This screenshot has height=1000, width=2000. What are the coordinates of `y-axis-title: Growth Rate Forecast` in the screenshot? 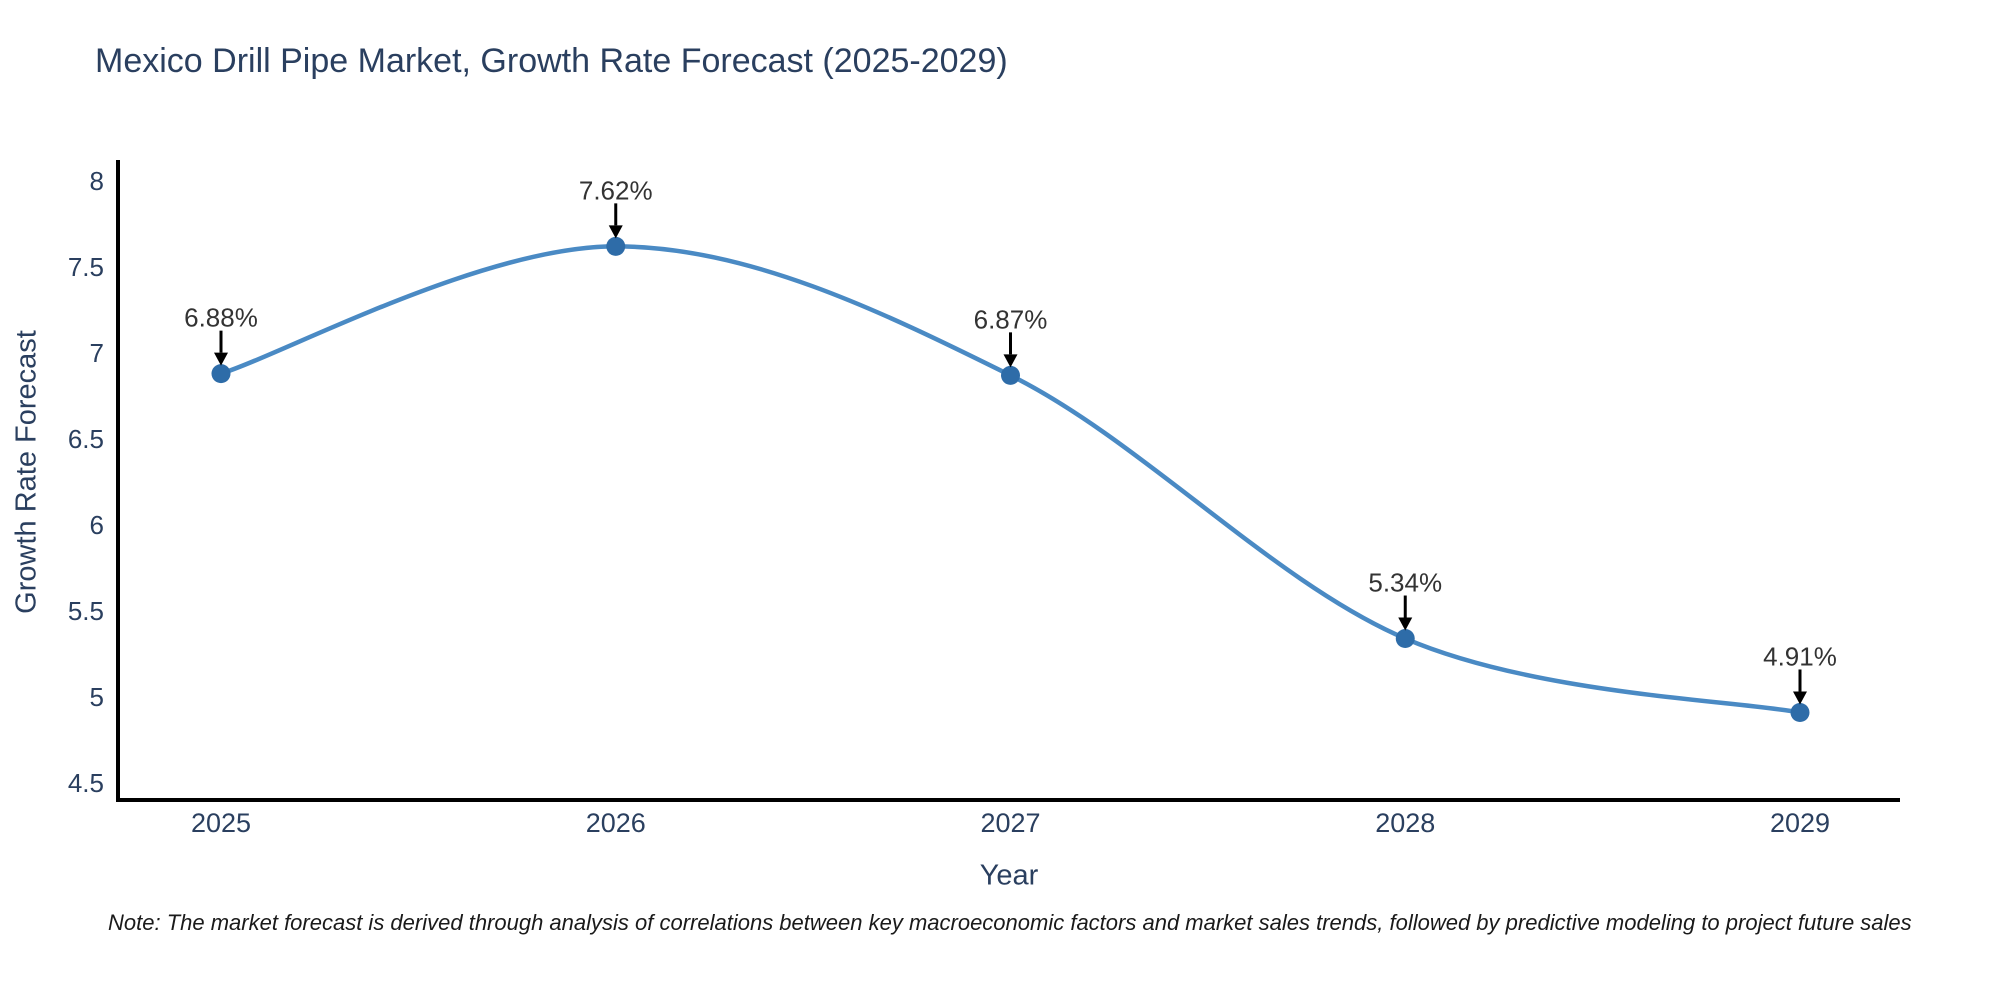 It's located at (26, 472).